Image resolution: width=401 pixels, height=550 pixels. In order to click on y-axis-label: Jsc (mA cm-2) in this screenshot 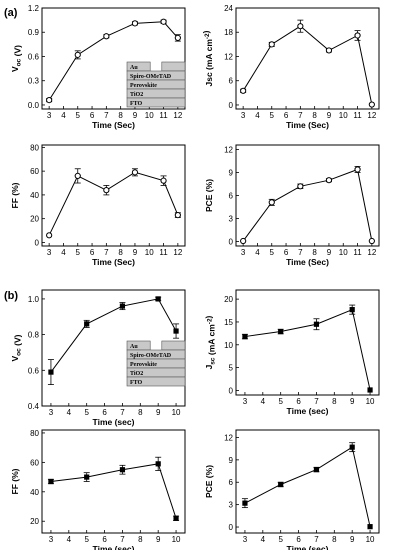, I will do `click(210, 342)`.